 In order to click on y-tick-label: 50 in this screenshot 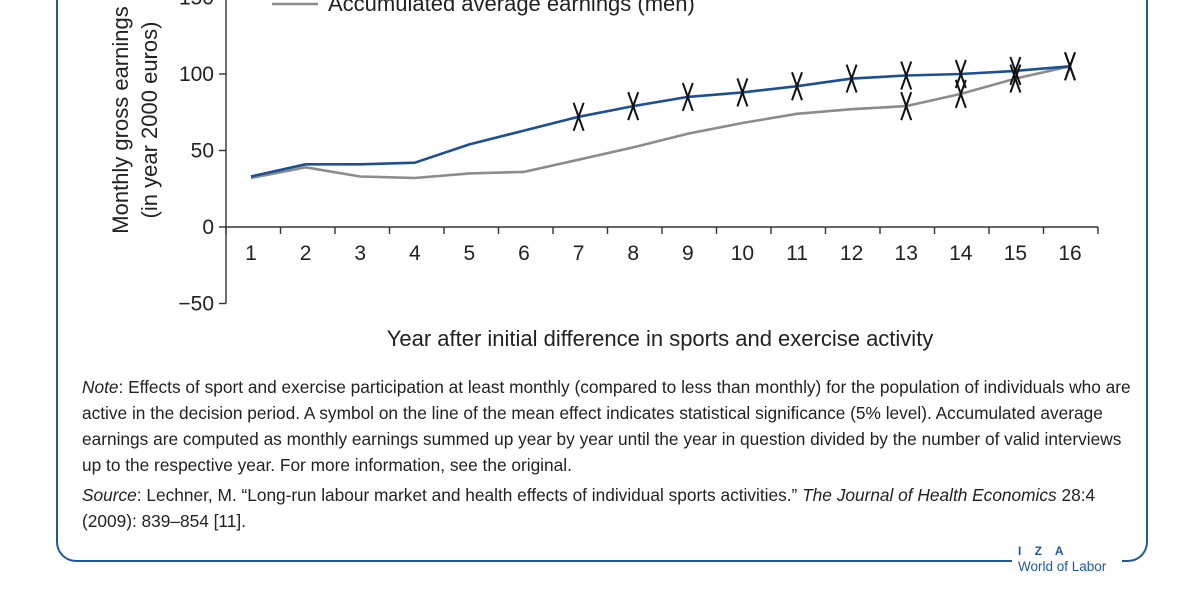, I will do `click(202, 151)`.